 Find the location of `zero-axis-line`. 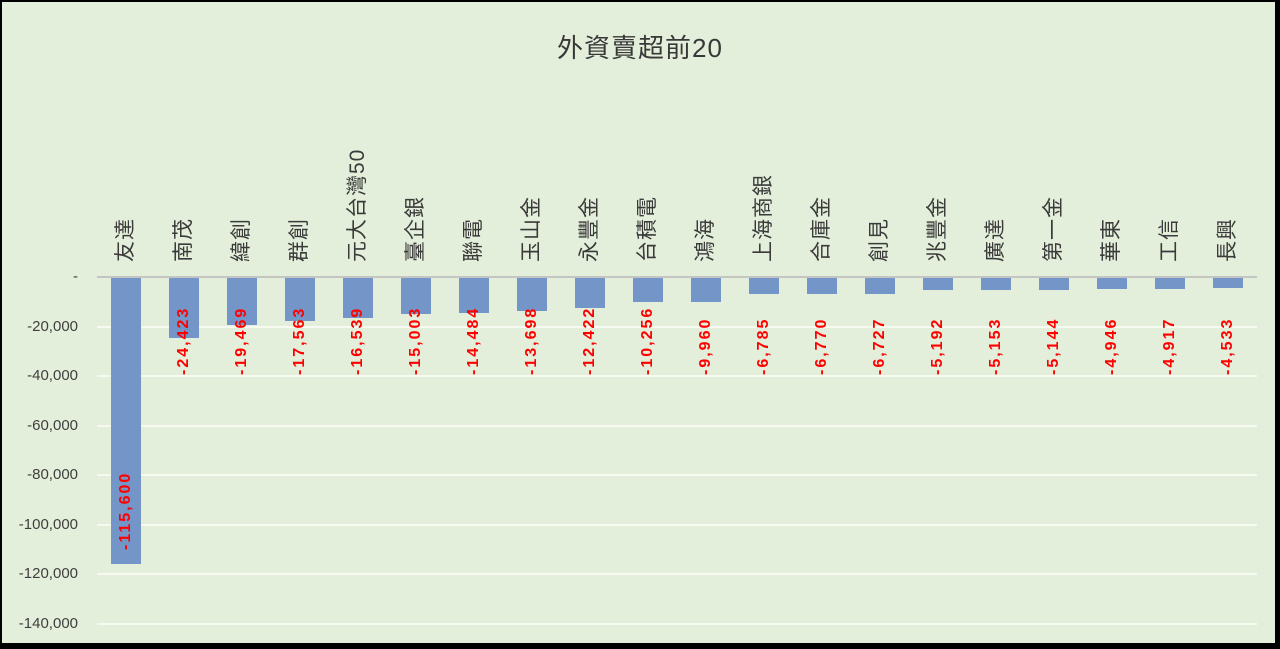

zero-axis-line is located at coordinates (677, 277).